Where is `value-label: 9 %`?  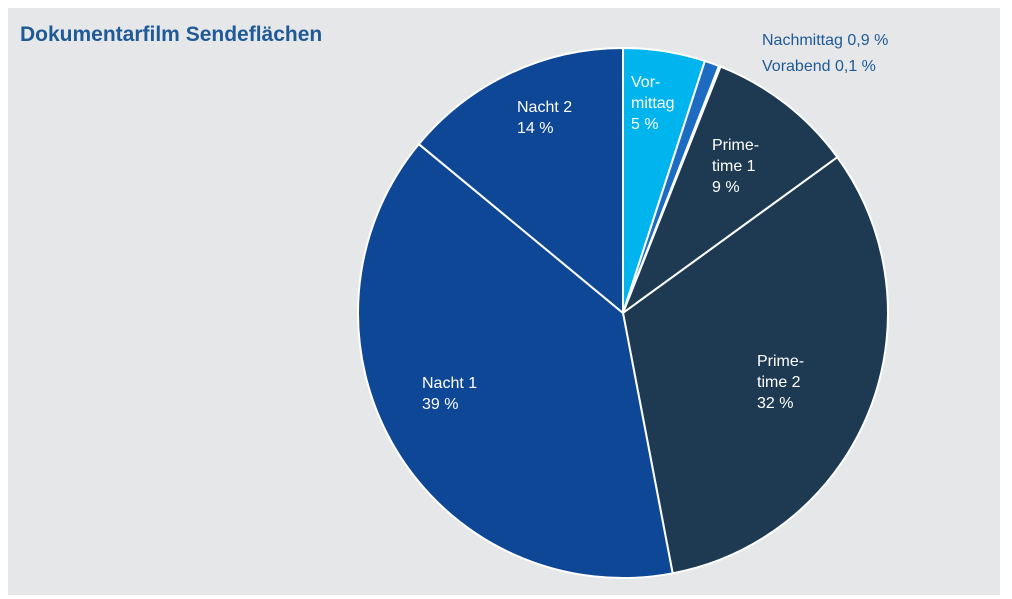 value-label: 9 % is located at coordinates (726, 187).